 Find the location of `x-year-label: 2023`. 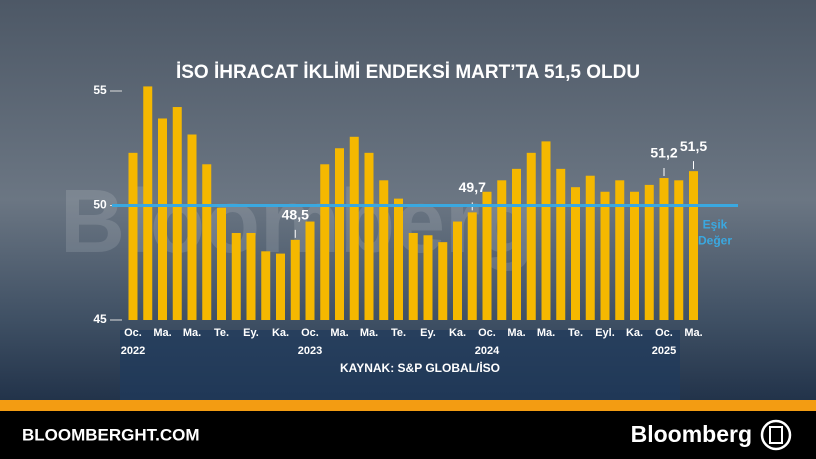

x-year-label: 2023 is located at coordinates (310, 351).